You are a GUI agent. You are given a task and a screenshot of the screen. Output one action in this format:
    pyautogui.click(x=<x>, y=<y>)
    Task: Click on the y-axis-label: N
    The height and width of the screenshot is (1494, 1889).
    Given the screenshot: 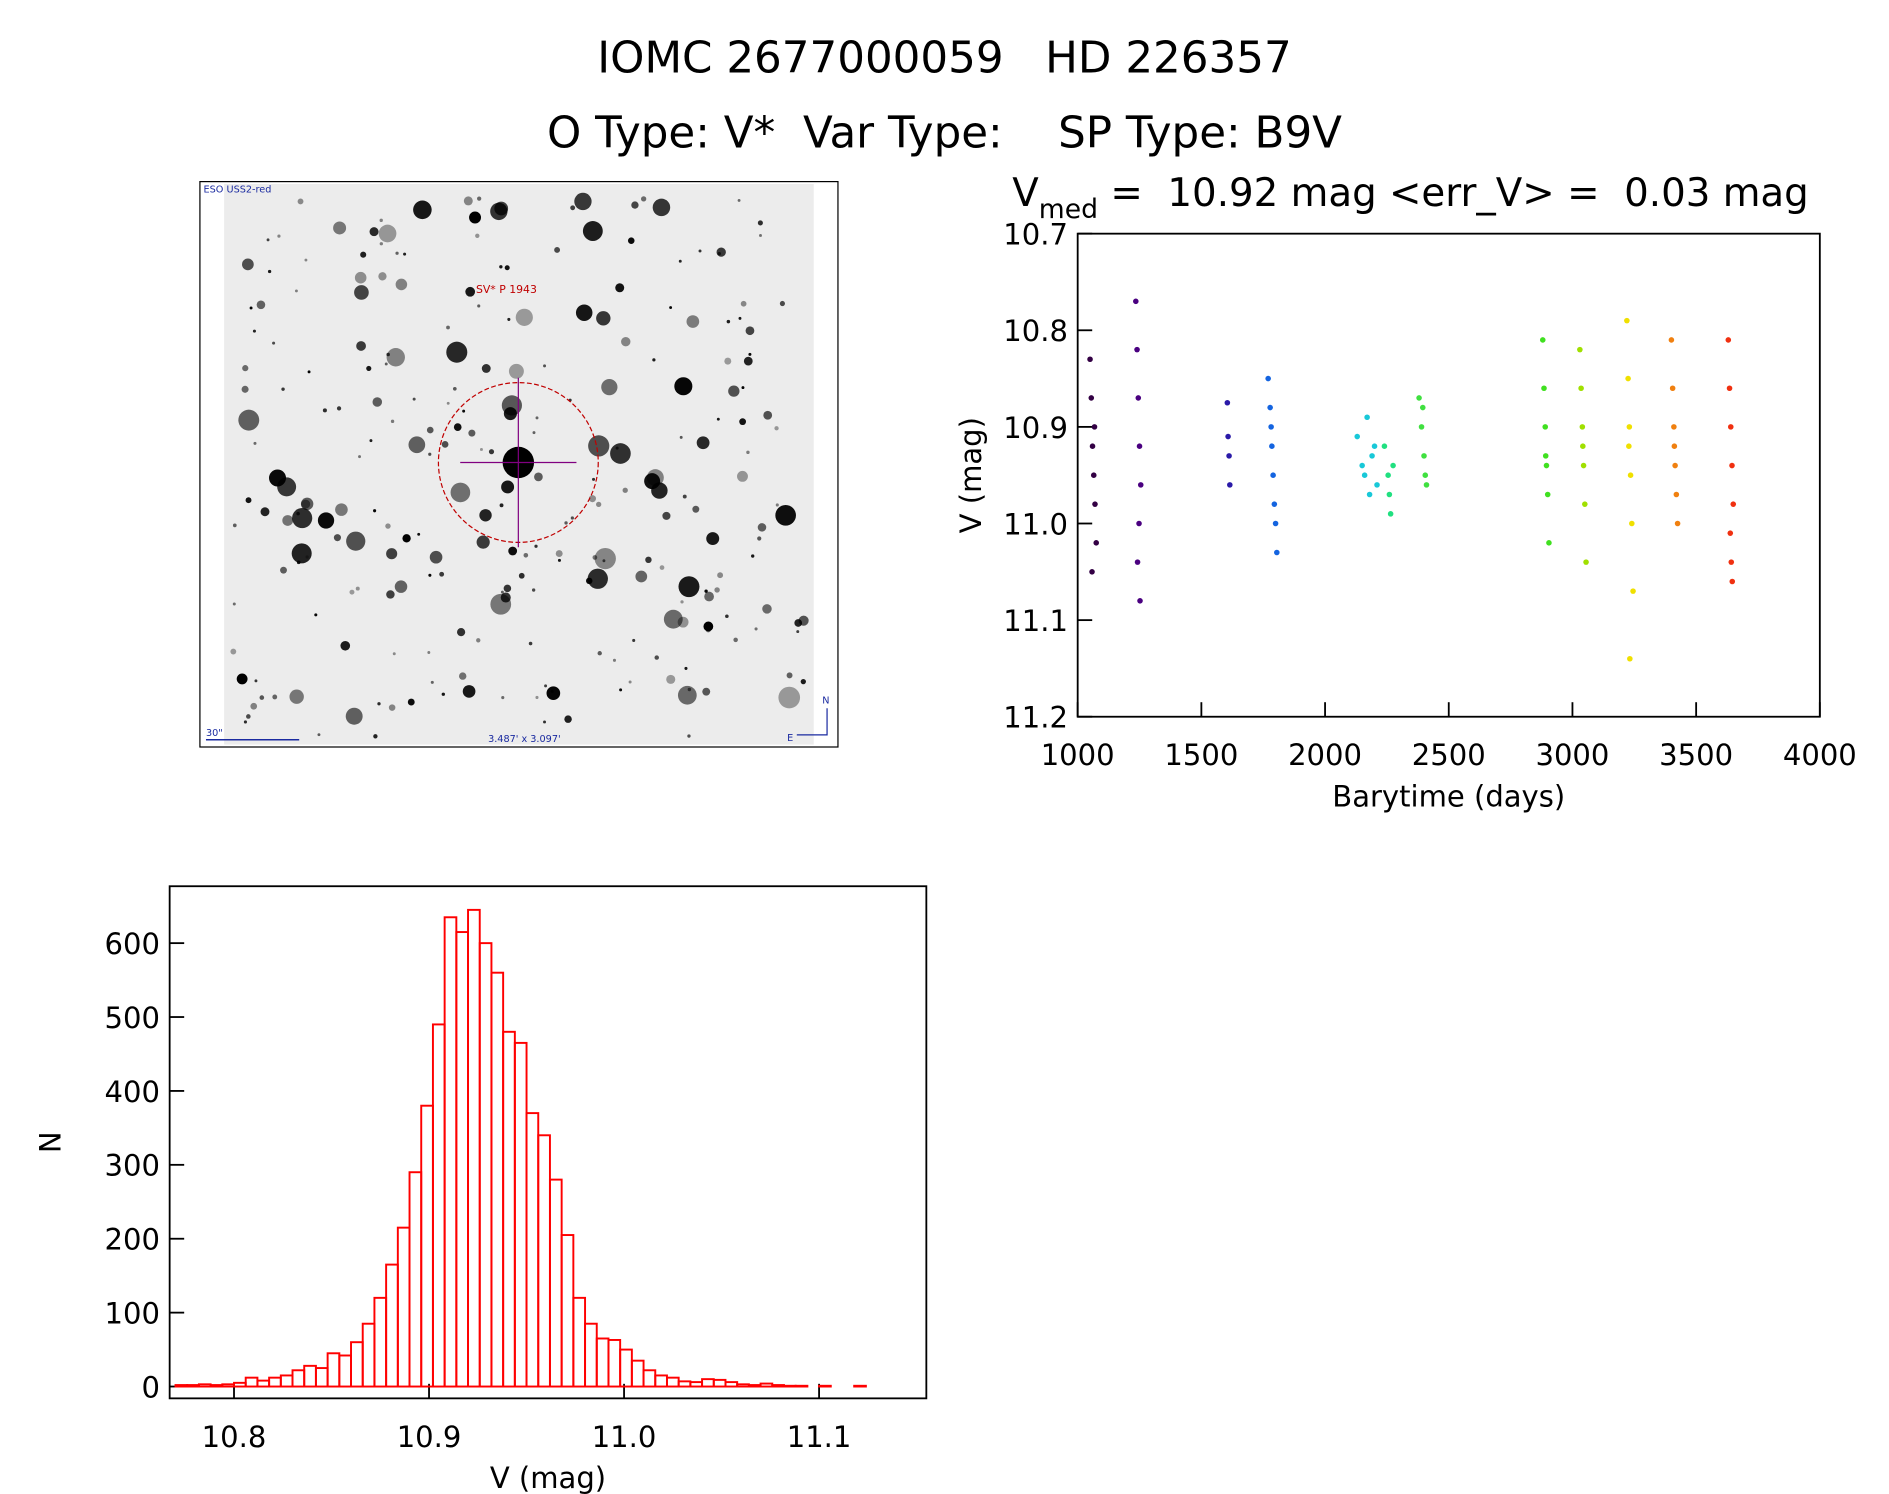 What is the action you would take?
    pyautogui.click(x=51, y=1142)
    